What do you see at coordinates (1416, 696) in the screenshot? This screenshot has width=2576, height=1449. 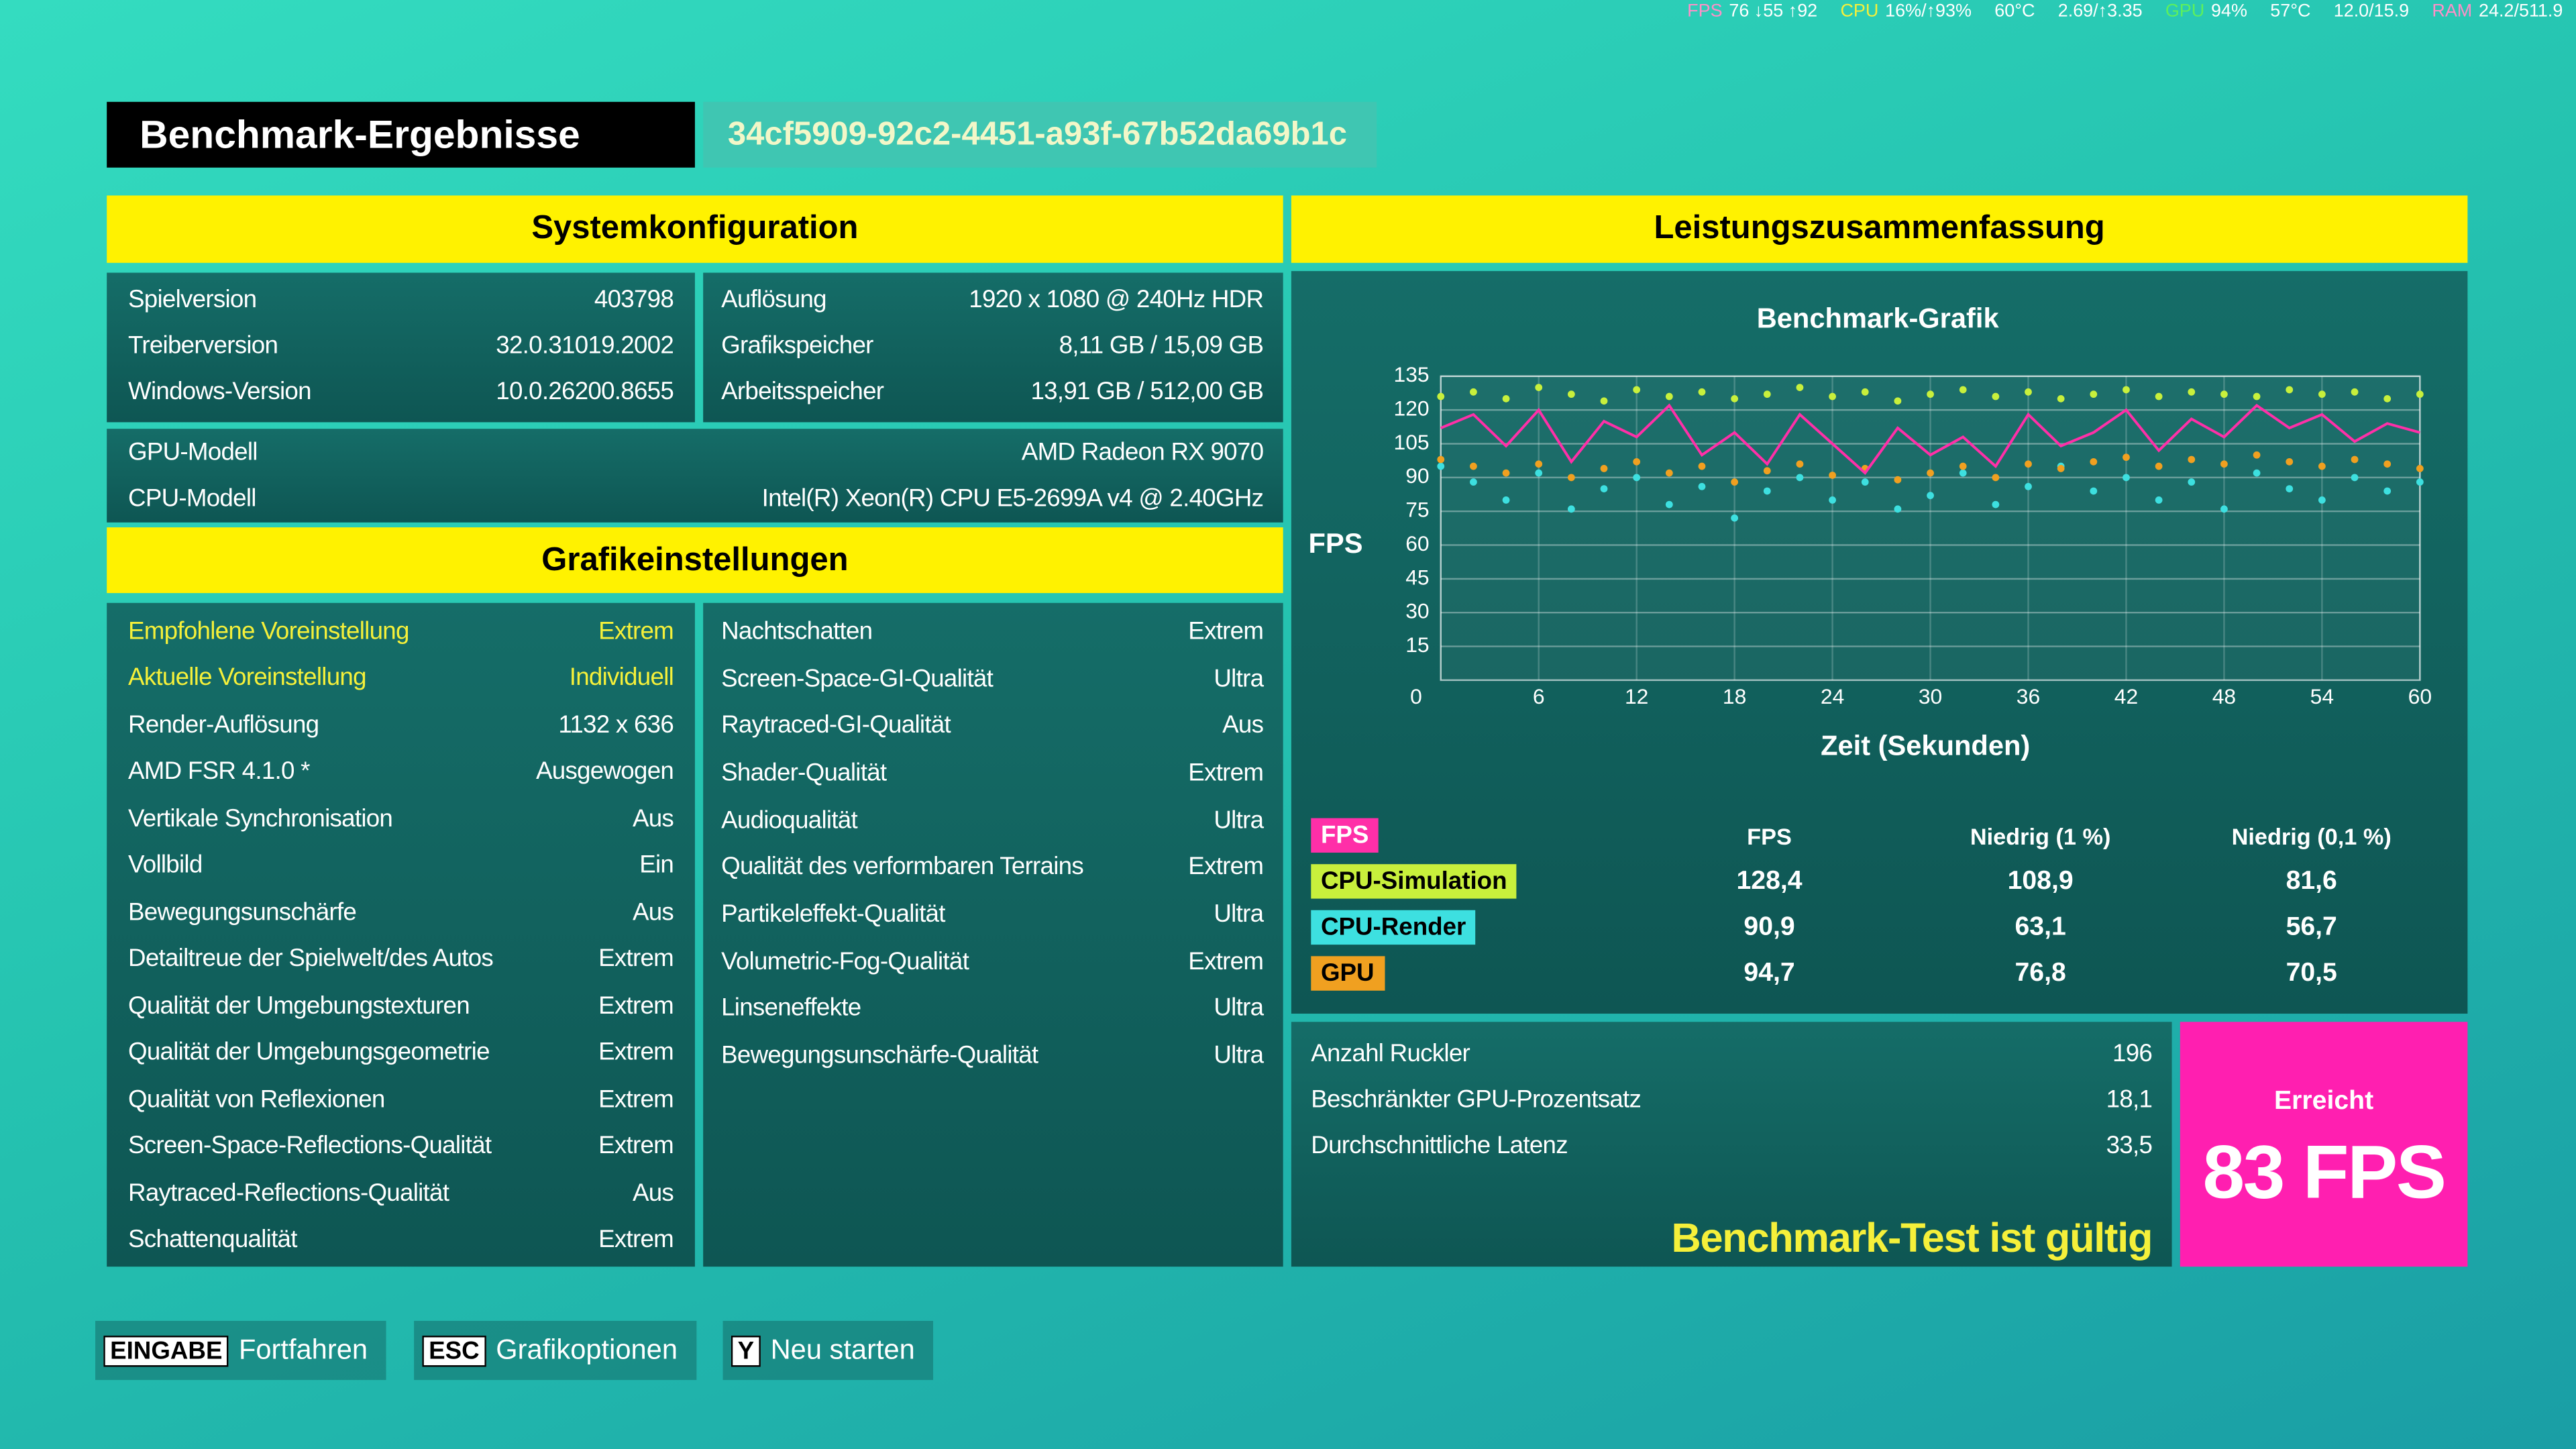 I see `x-tick-label: 0` at bounding box center [1416, 696].